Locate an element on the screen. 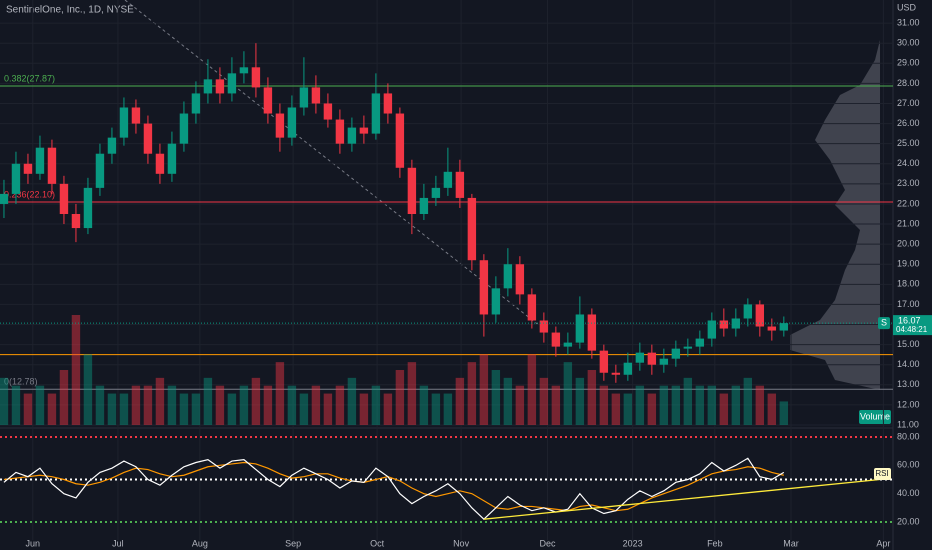 Image resolution: width=932 pixels, height=550 pixels. y-tick-label: 22.00 is located at coordinates (908, 203).